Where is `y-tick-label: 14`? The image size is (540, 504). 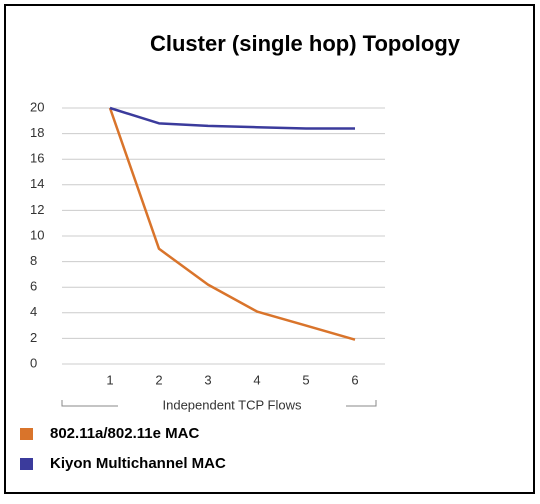
y-tick-label: 14 is located at coordinates (37, 183).